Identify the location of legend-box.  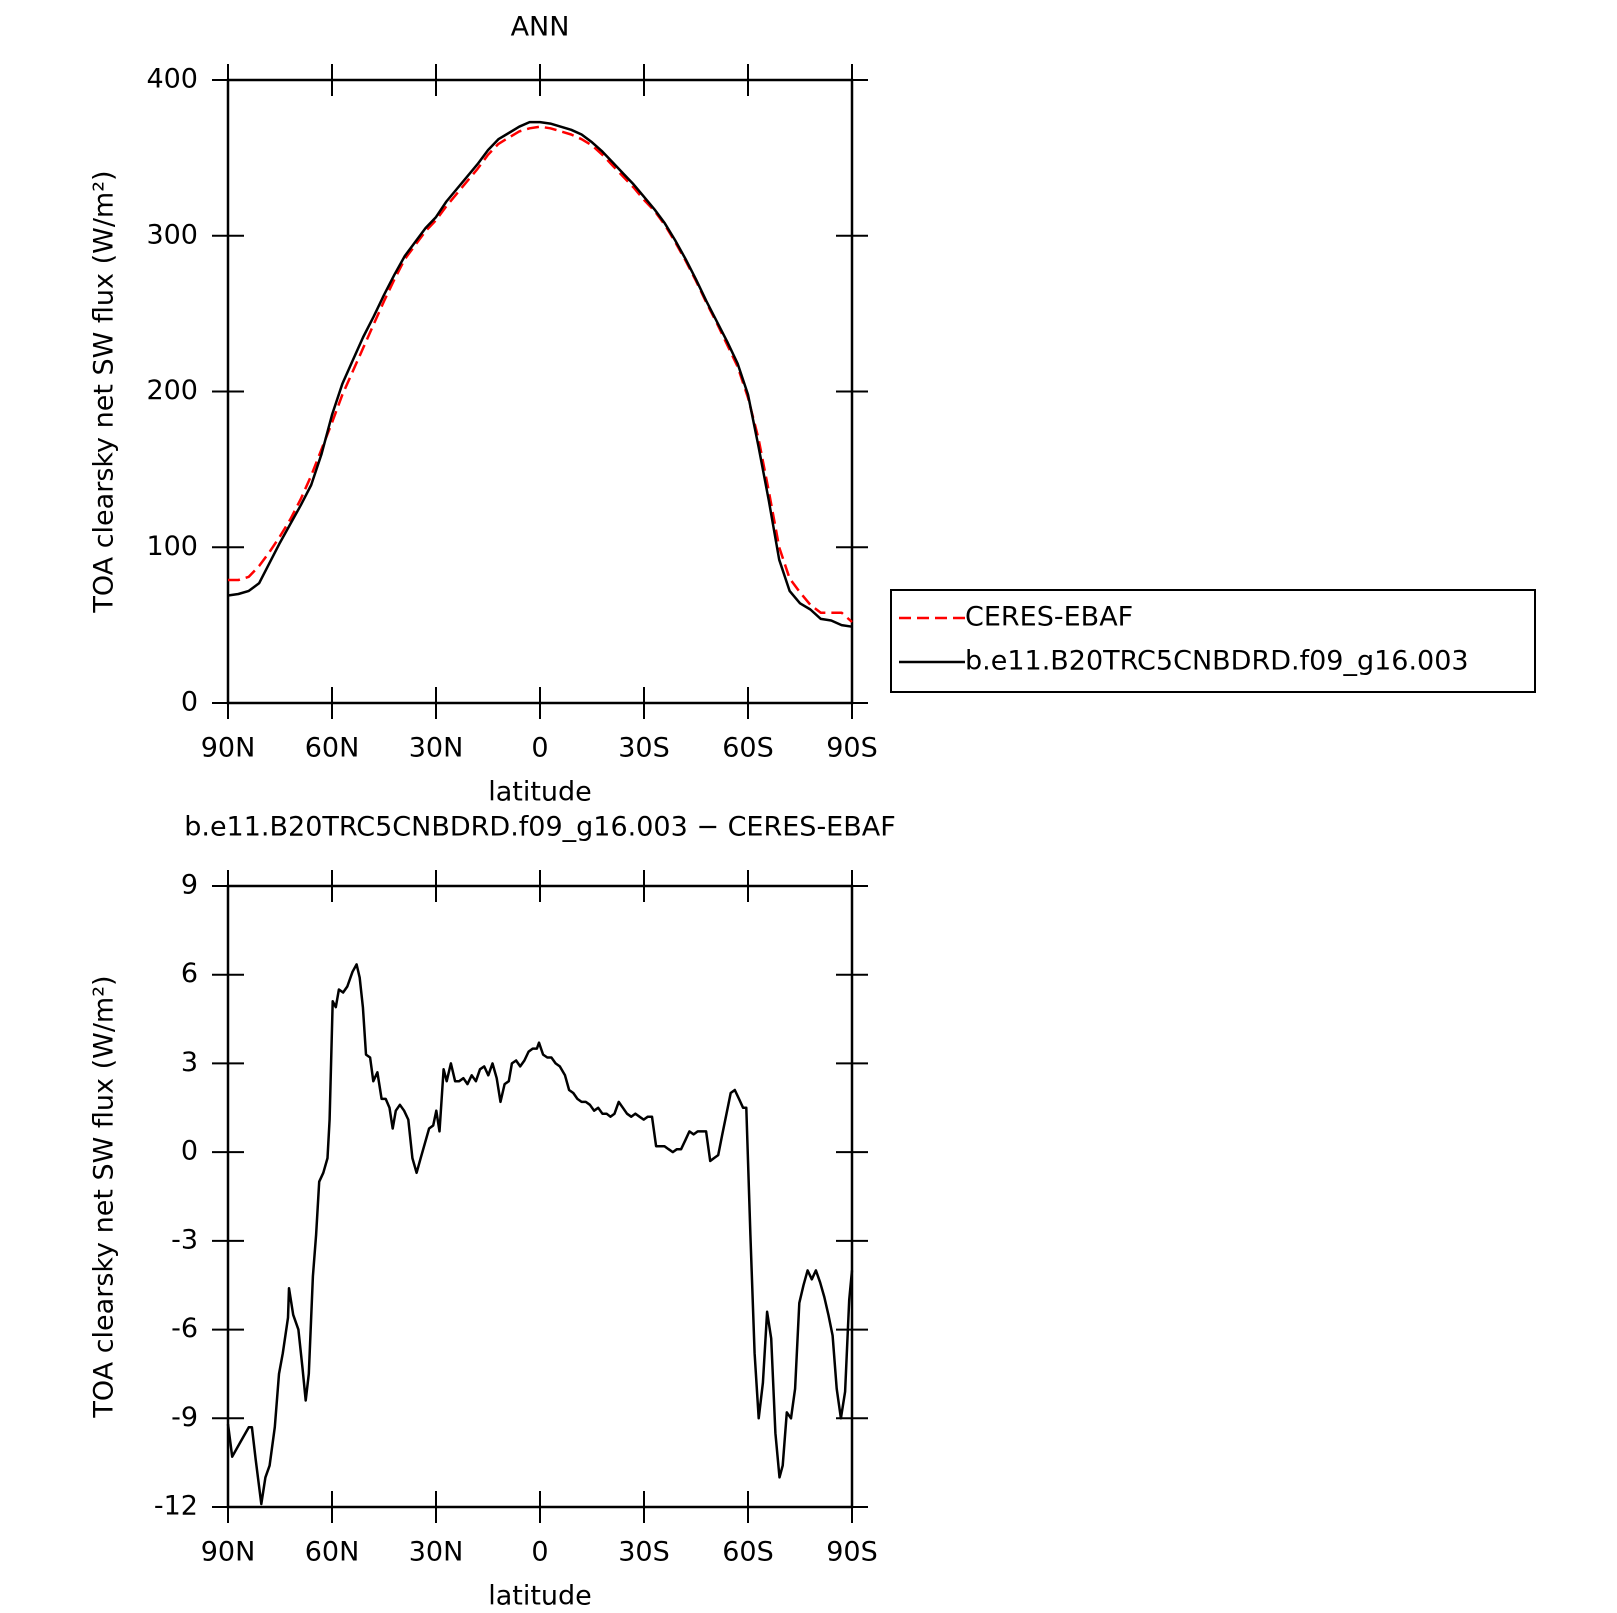
(1213, 641).